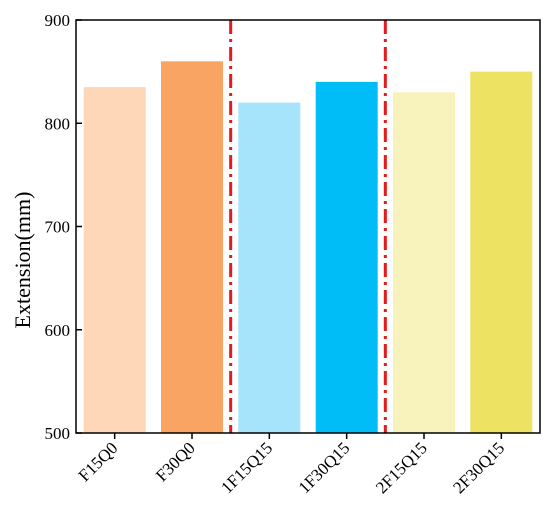  What do you see at coordinates (478, 467) in the screenshot?
I see `x-tick-label-2F30Q15: 2F30Q15` at bounding box center [478, 467].